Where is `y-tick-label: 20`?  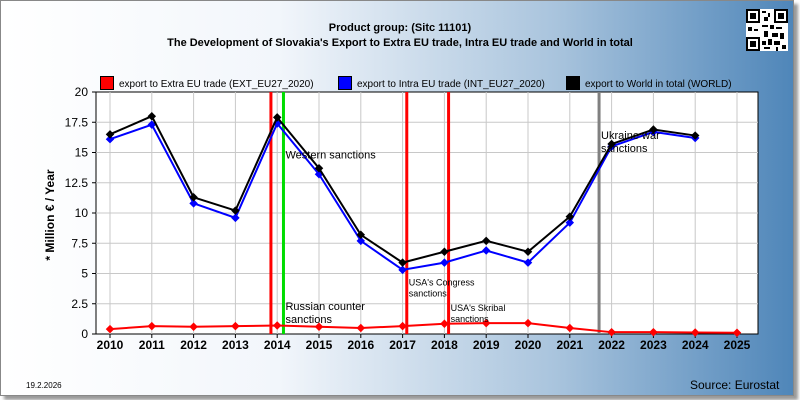 y-tick-label: 20 is located at coordinates (82, 92).